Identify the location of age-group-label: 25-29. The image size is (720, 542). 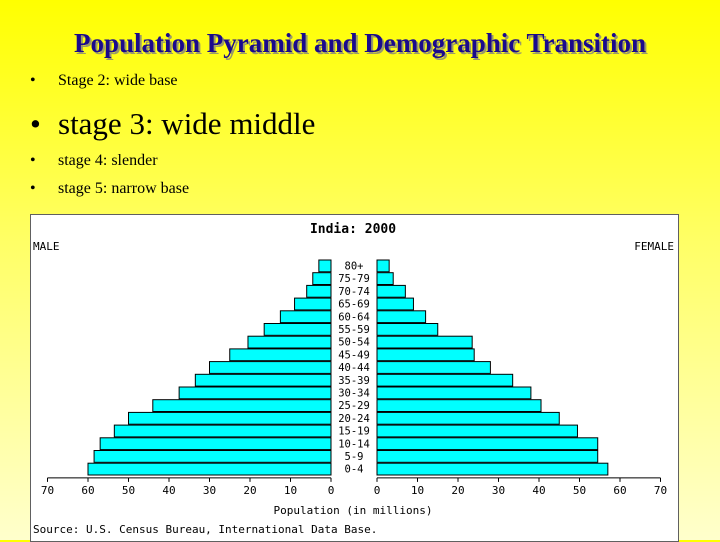
(354, 406).